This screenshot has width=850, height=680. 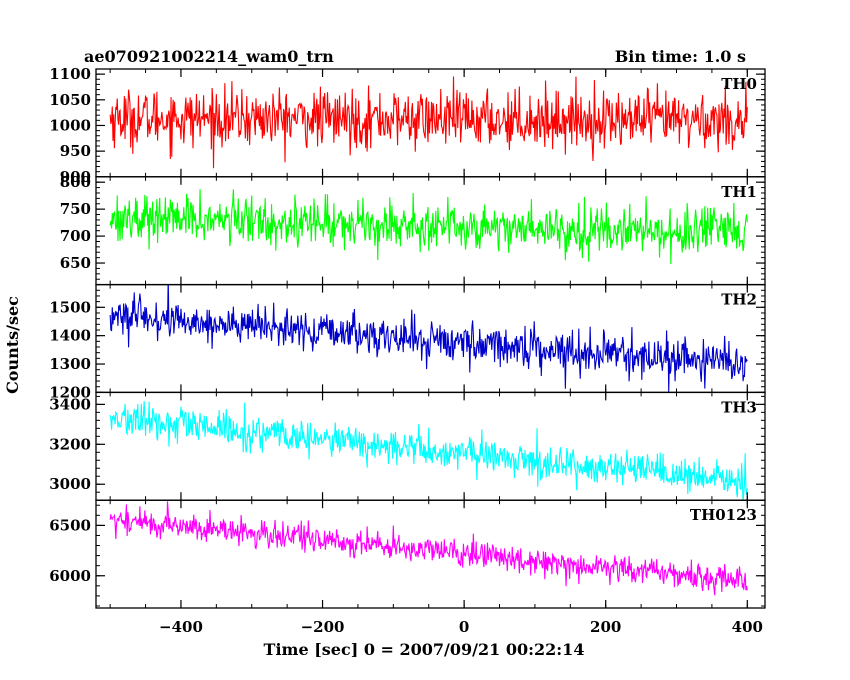 I want to click on panel-th2: 1200 1300 1400 1500 TH2, so click(x=407, y=342).